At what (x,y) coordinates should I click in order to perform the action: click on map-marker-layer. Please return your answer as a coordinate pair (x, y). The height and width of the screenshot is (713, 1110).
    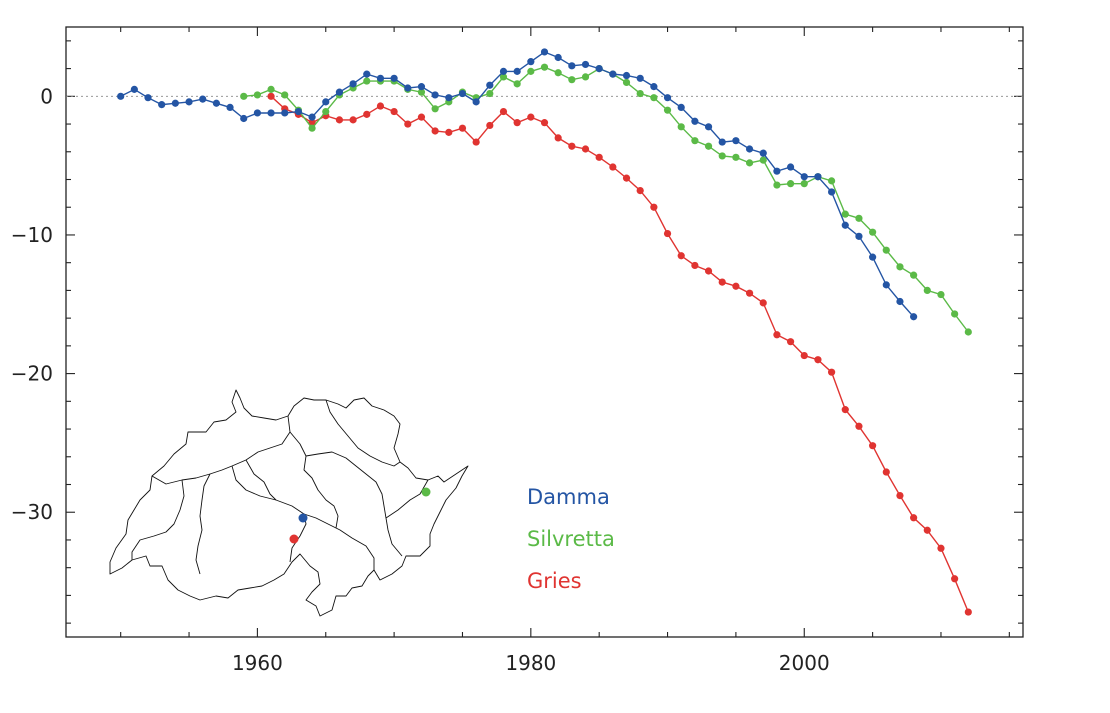
    Looking at the image, I should click on (360, 515).